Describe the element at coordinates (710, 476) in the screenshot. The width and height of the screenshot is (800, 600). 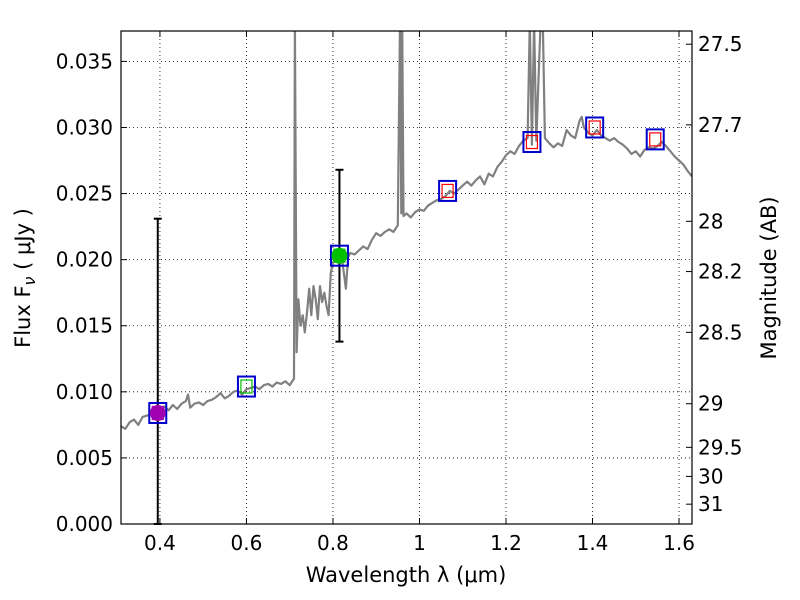
I see `right-tick-label: 30` at that location.